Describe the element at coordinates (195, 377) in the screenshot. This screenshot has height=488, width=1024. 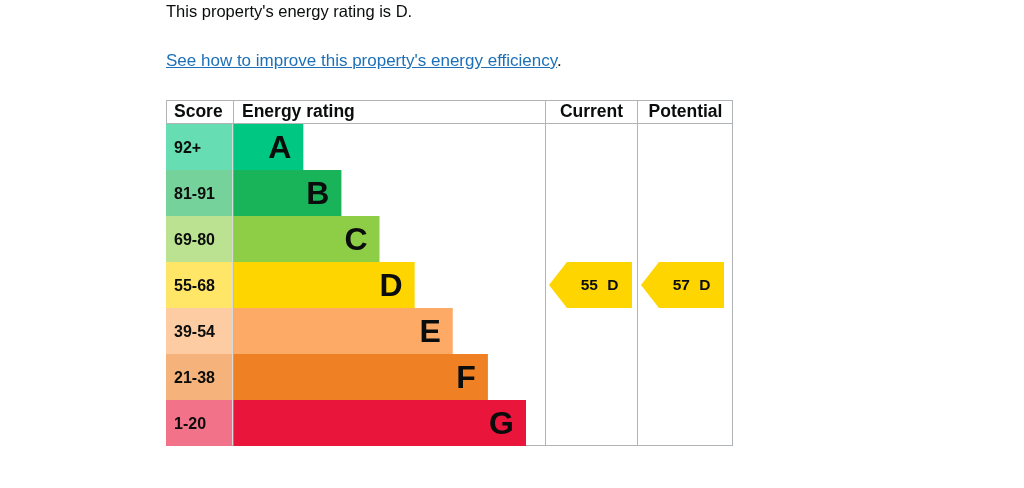
I see `y-tick-label: 21-38` at that location.